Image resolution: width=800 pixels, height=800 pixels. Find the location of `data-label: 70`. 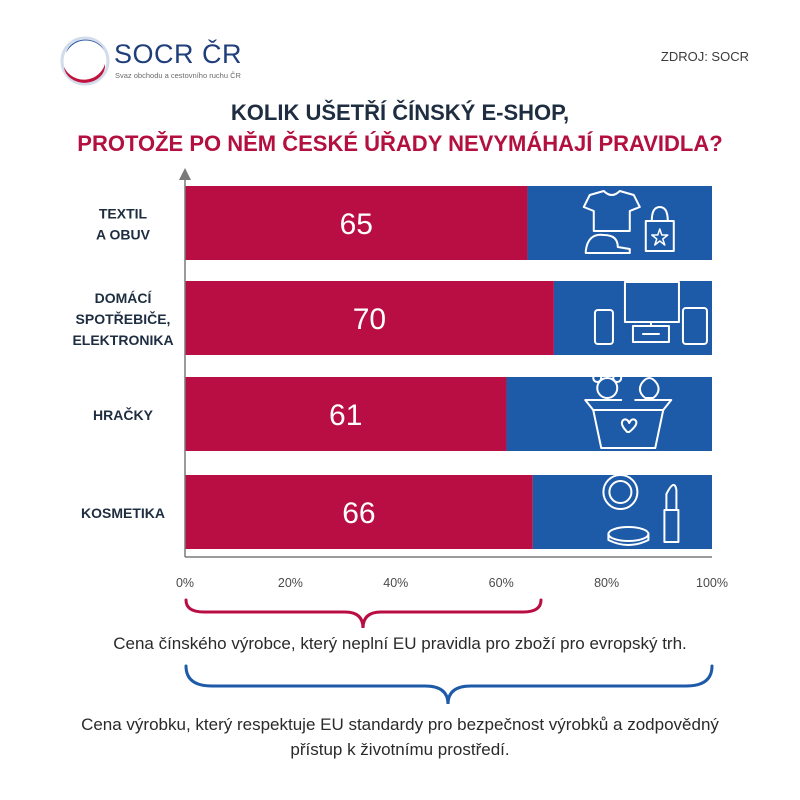

data-label: 70 is located at coordinates (369, 319).